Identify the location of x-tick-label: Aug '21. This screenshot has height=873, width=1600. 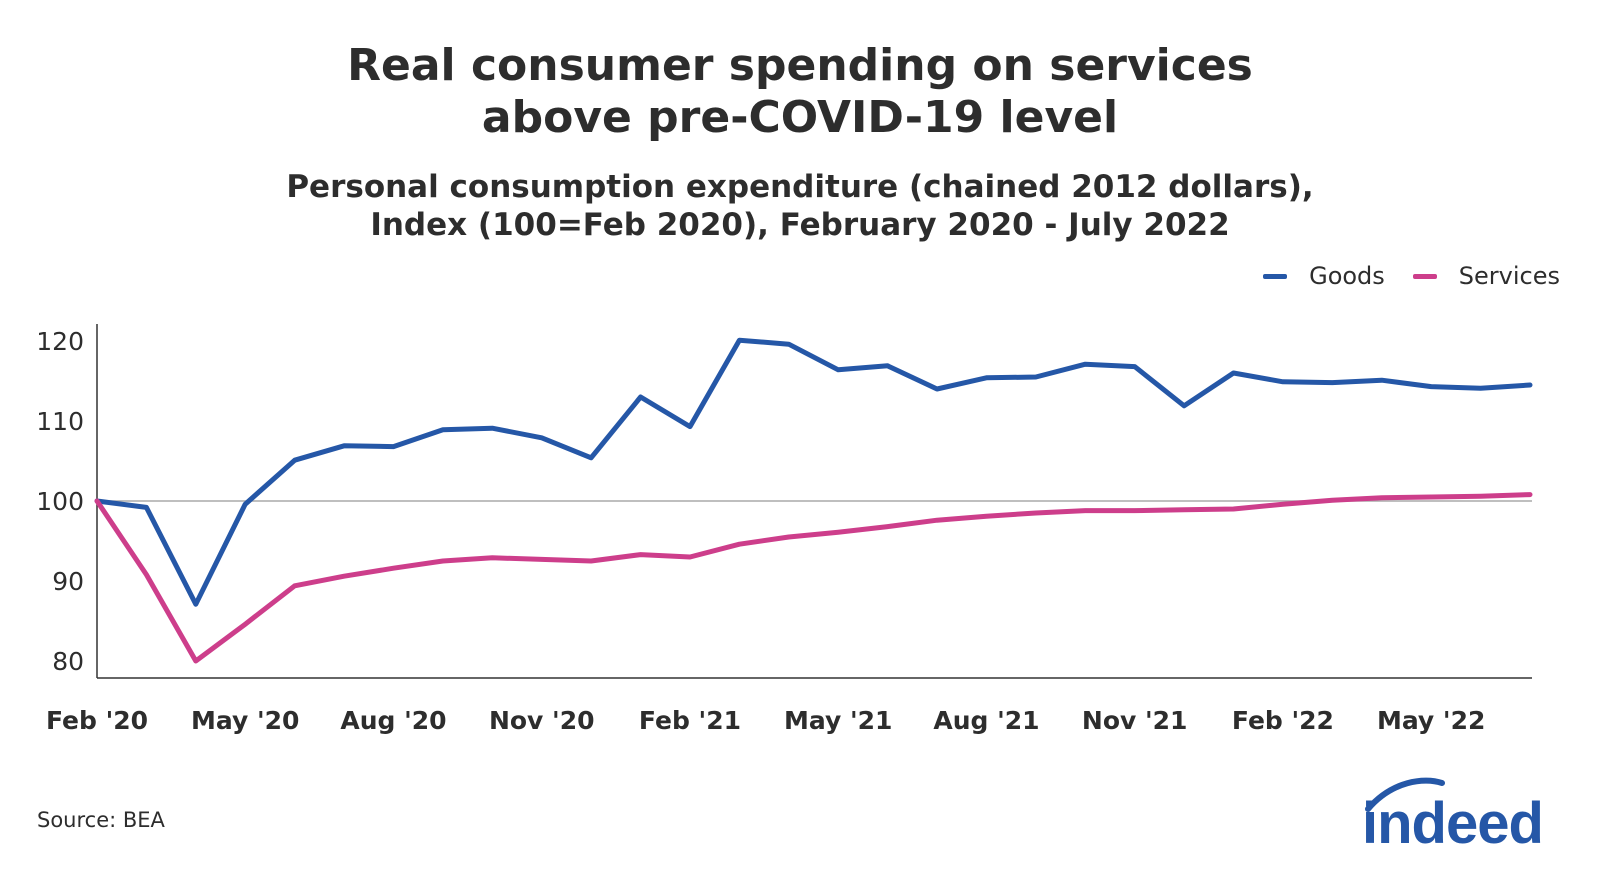
(986, 720).